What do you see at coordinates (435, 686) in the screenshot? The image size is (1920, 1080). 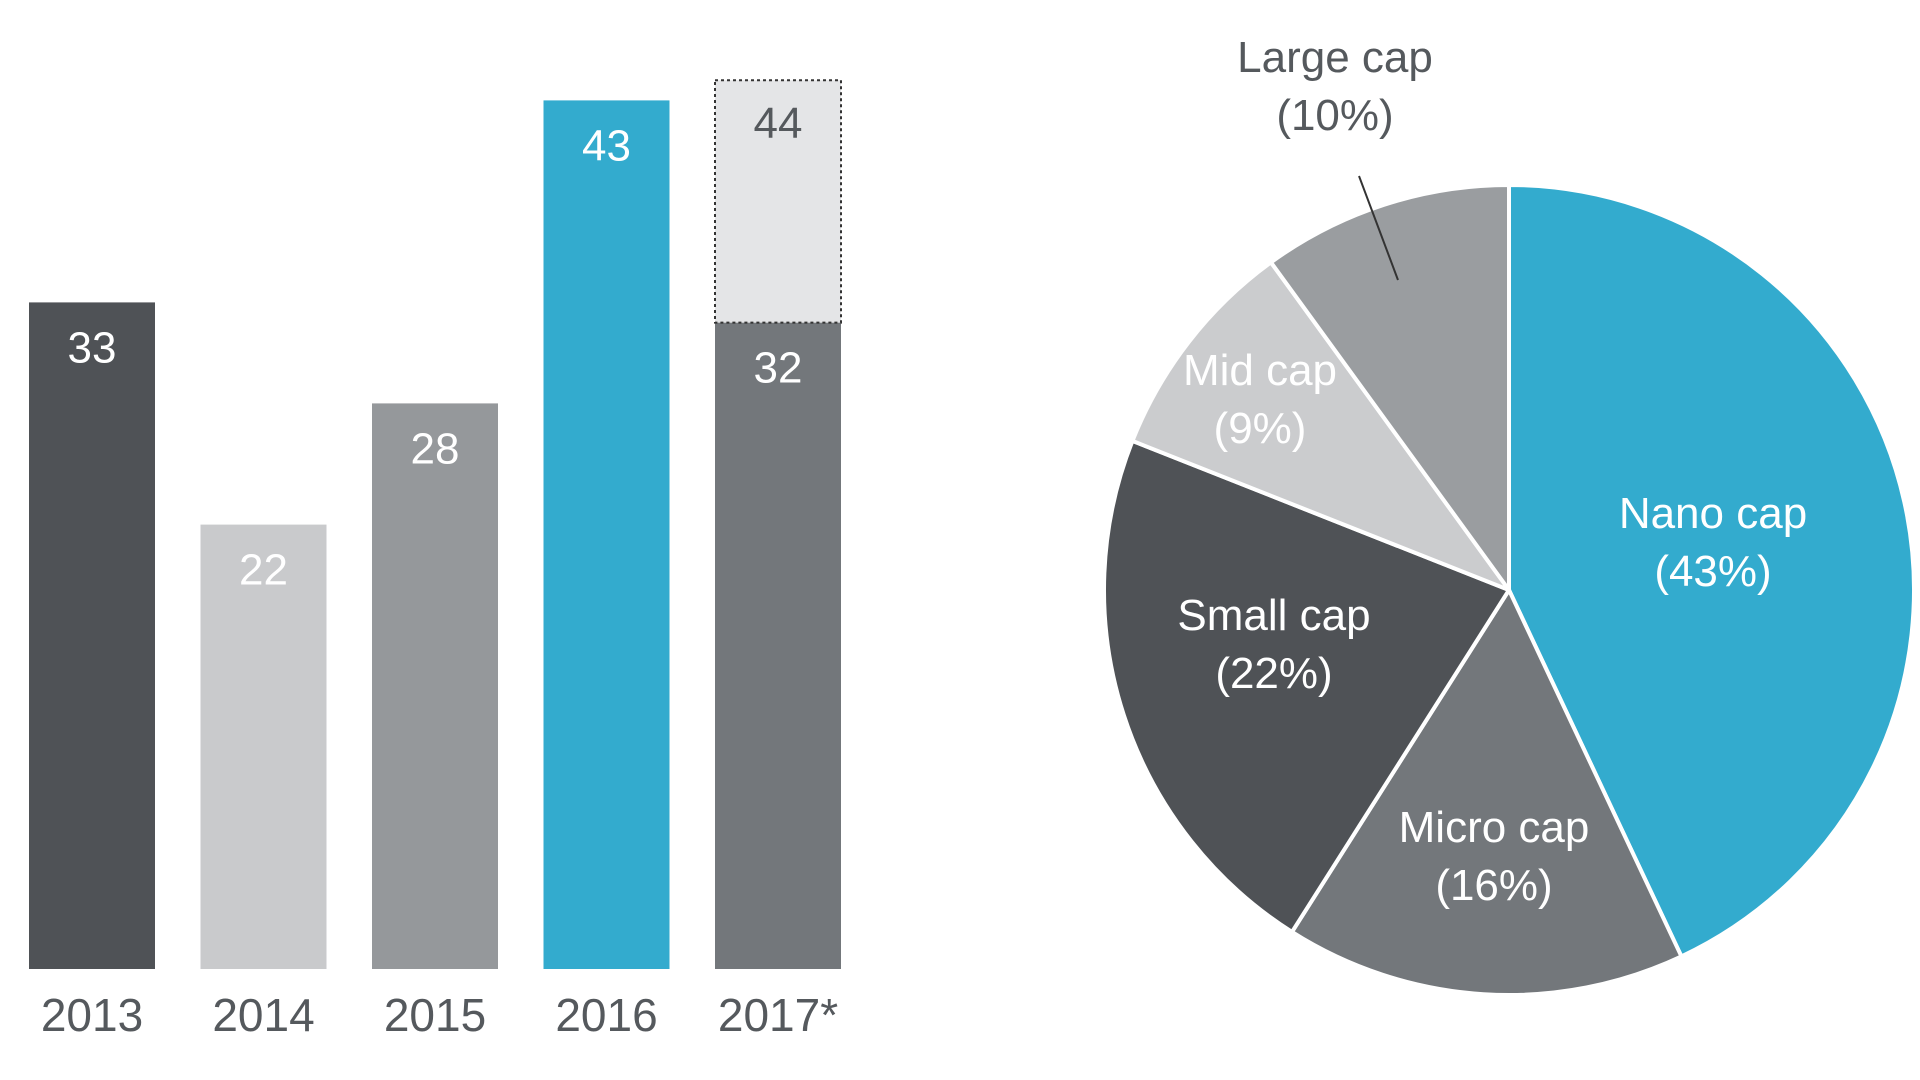 I see `bar-2015` at bounding box center [435, 686].